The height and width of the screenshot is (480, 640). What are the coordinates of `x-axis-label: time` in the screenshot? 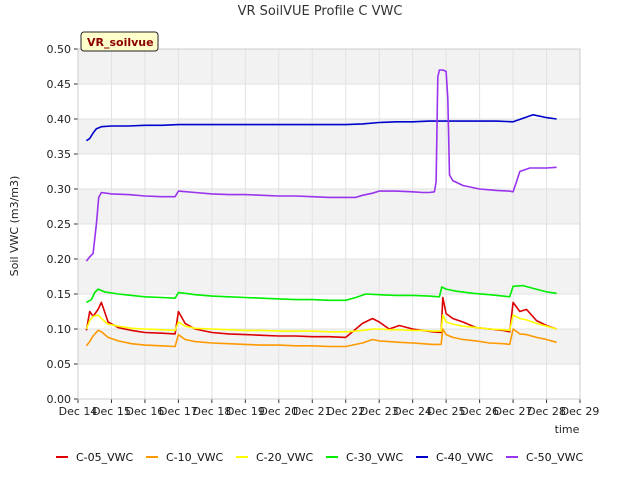 It's located at (567, 429).